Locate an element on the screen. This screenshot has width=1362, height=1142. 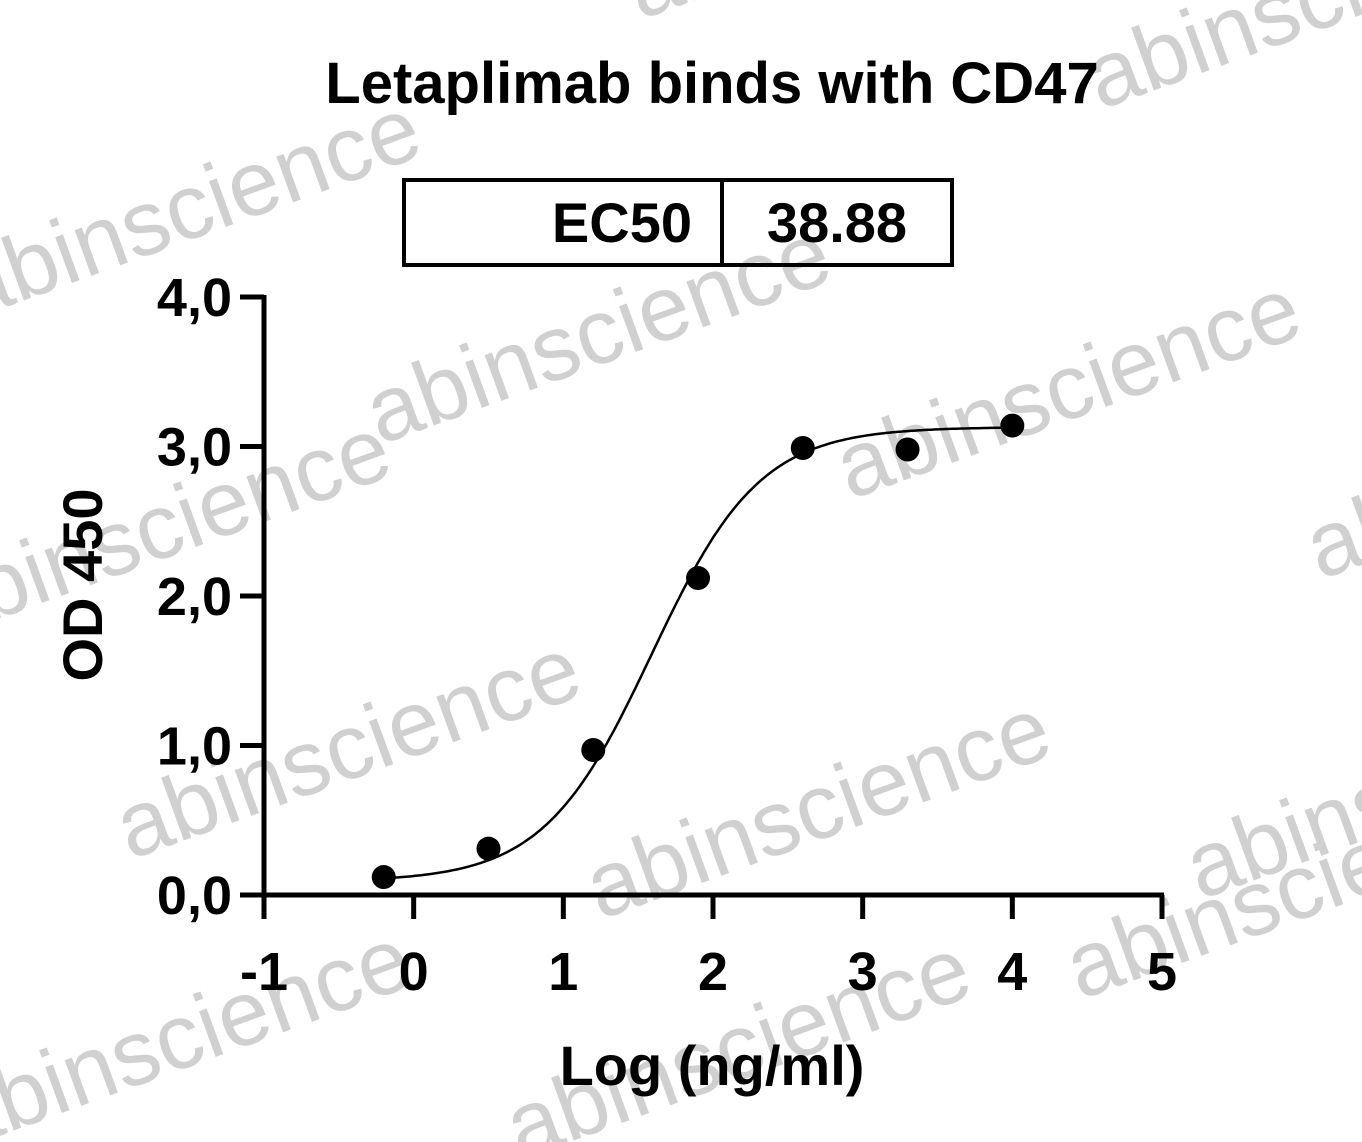
x-tick-label: 2 is located at coordinates (713, 972).